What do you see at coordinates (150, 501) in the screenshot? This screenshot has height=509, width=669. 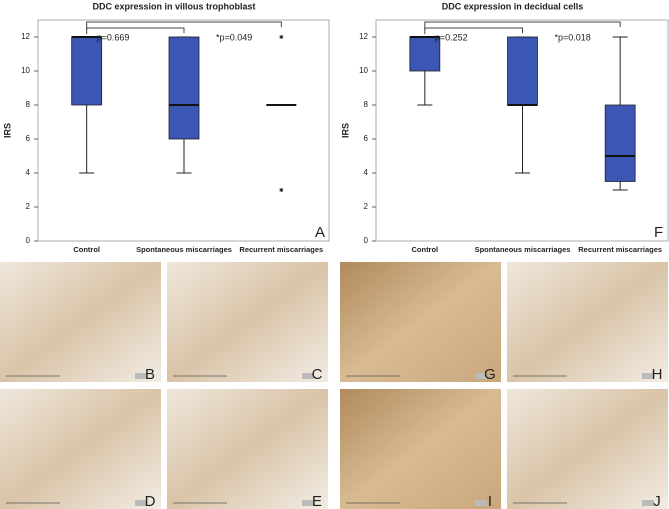 I see `panel-label: D` at bounding box center [150, 501].